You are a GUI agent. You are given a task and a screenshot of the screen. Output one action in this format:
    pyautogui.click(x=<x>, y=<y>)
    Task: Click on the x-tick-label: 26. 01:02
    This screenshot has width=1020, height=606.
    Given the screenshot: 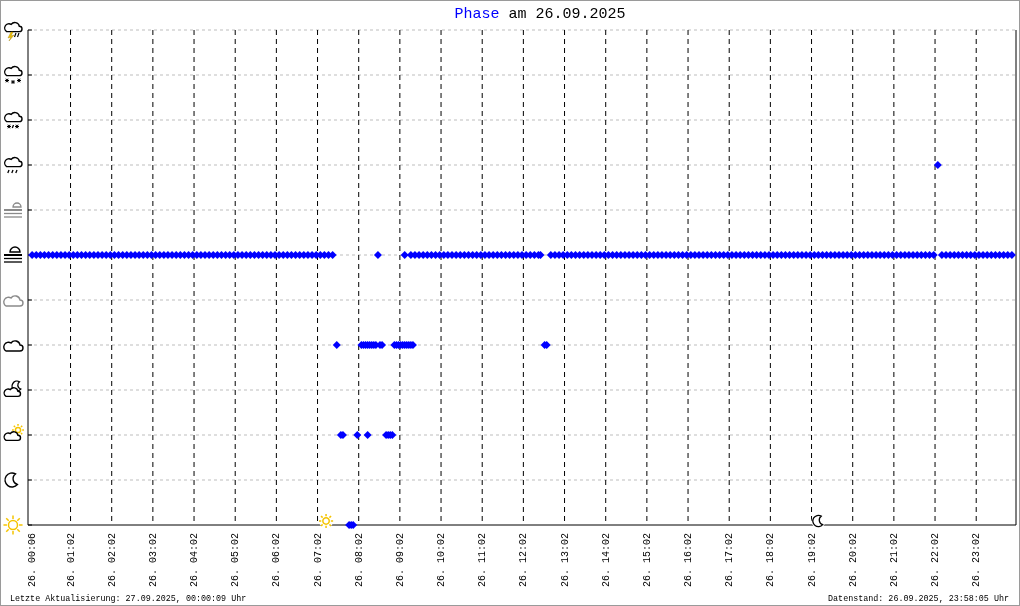 What is the action you would take?
    pyautogui.click(x=71, y=560)
    